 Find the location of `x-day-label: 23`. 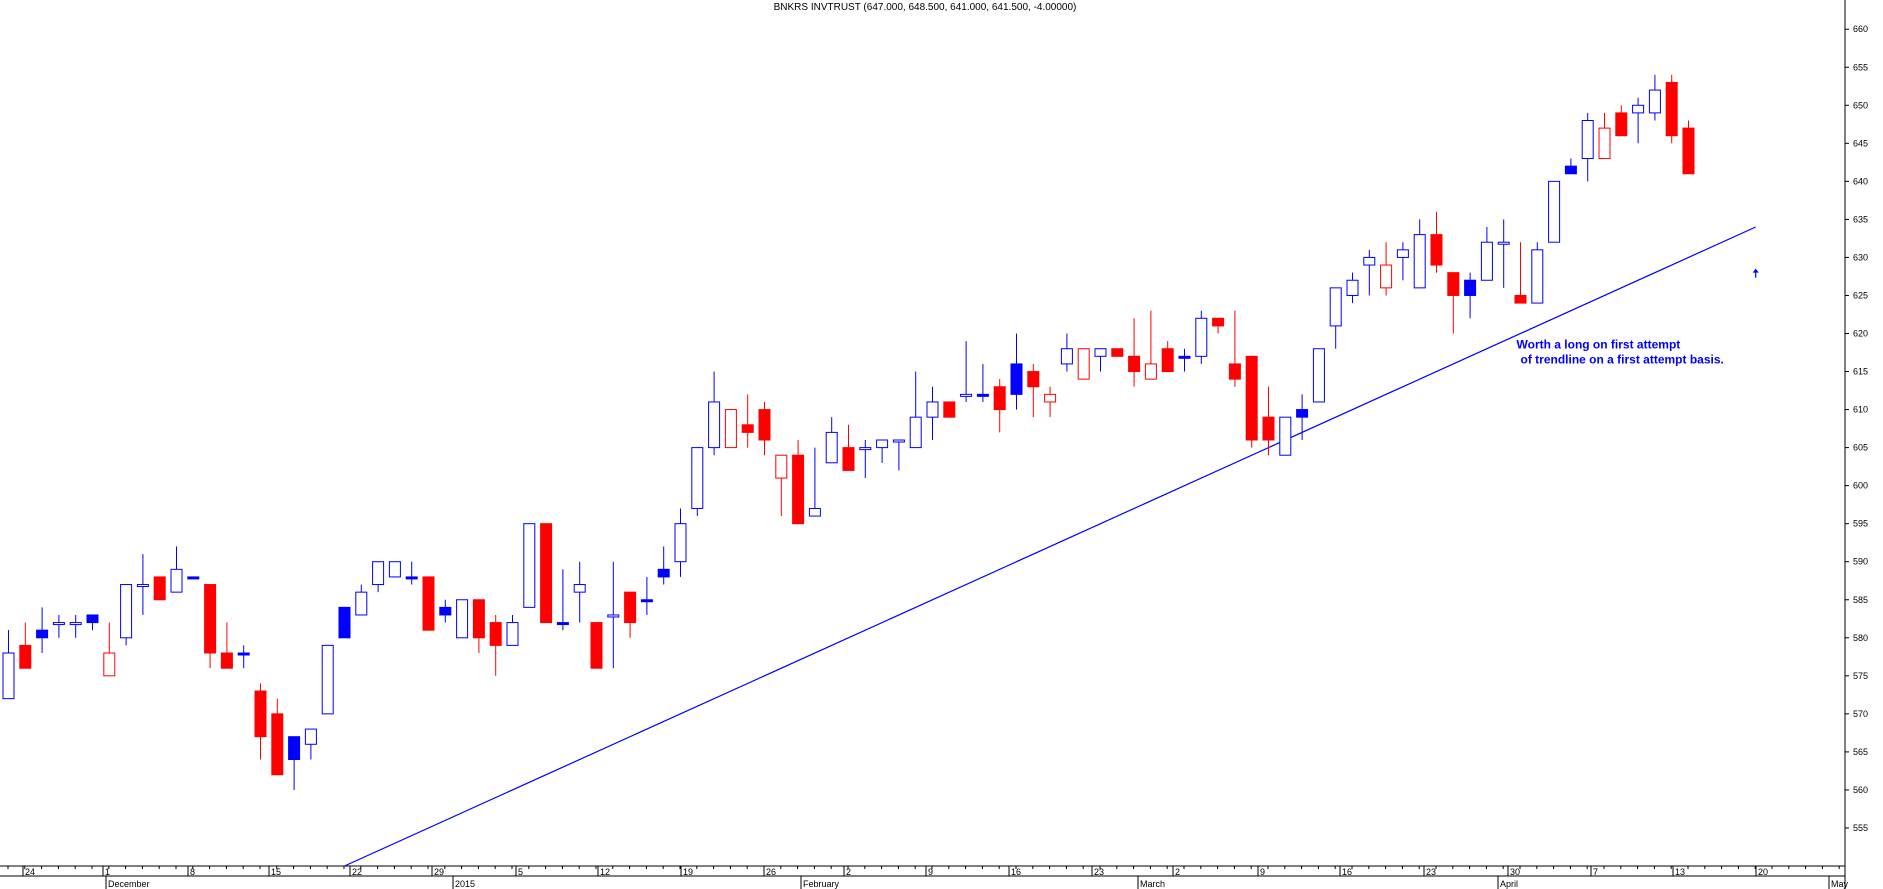

x-day-label: 23 is located at coordinates (1431, 872).